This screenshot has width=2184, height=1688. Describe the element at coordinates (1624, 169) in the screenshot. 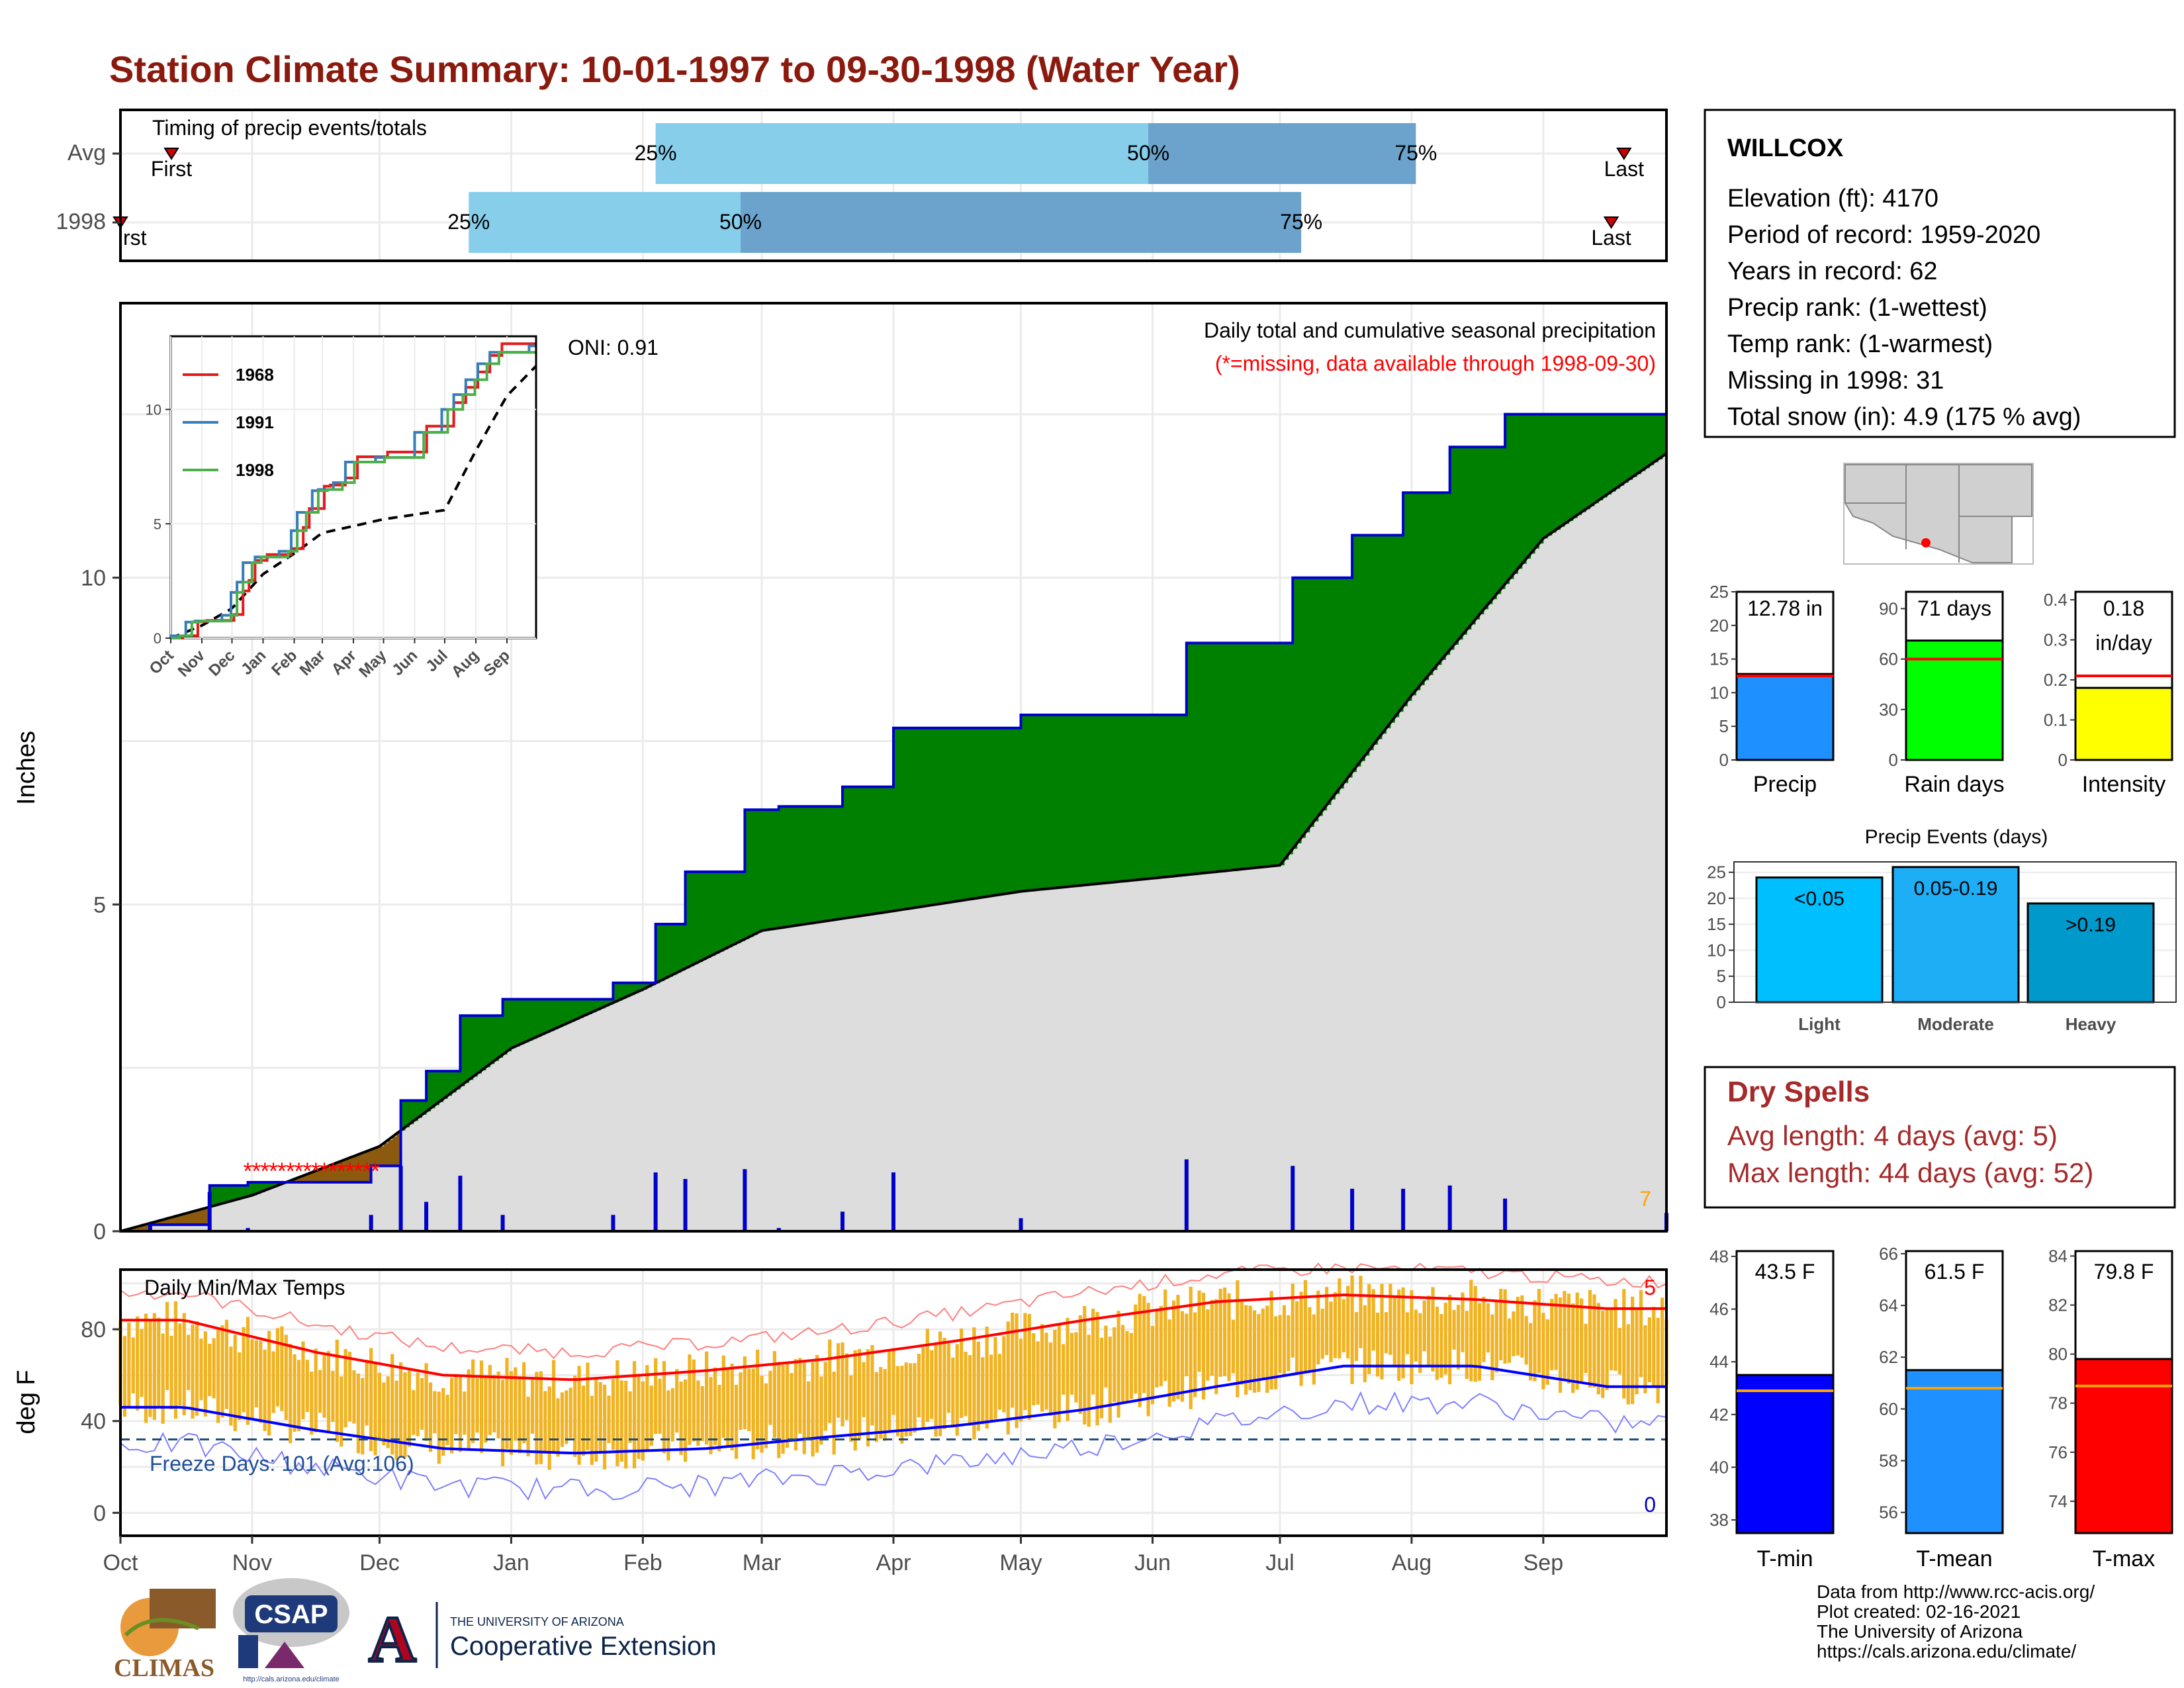

I see `last-event-label: Last` at that location.